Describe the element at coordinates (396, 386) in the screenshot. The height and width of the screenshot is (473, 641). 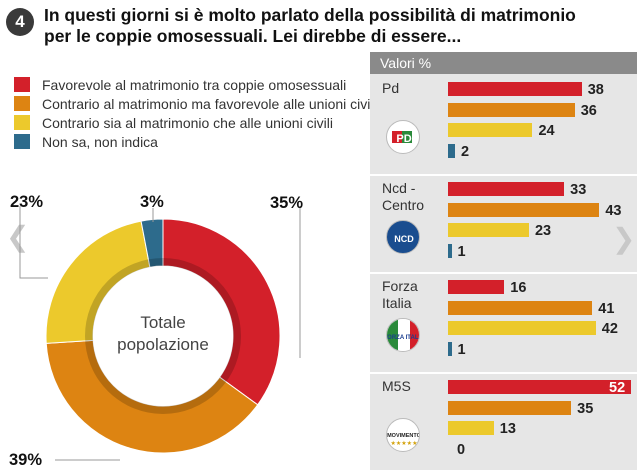
I see `party-name: M5S` at that location.